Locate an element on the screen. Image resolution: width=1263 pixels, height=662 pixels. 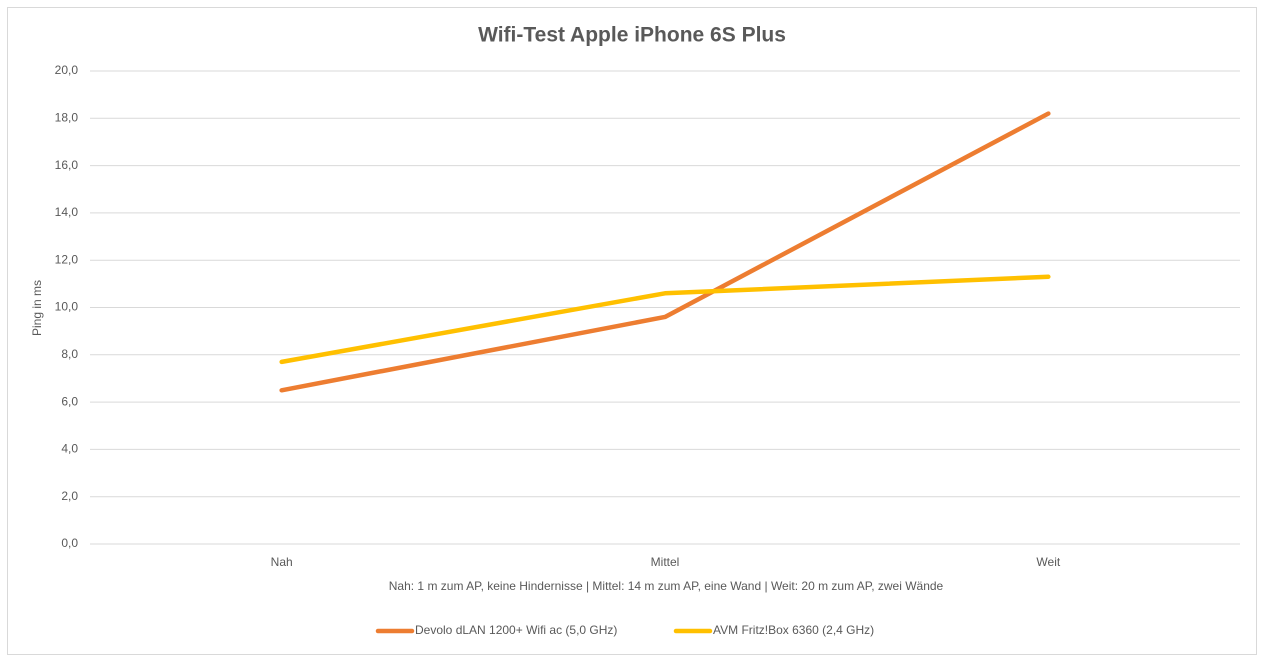
y-tick-label: 4,0 is located at coordinates (69, 449).